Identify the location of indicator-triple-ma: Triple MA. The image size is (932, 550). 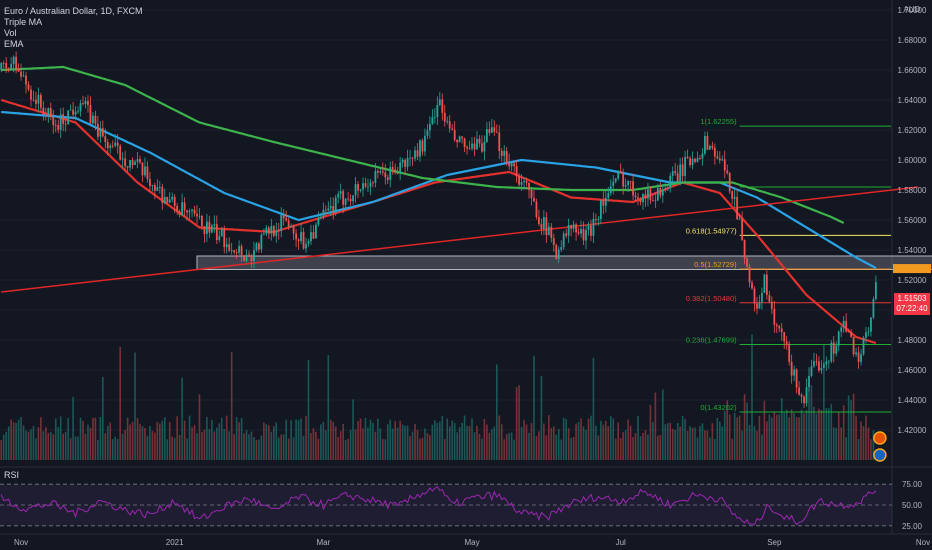
(23, 22).